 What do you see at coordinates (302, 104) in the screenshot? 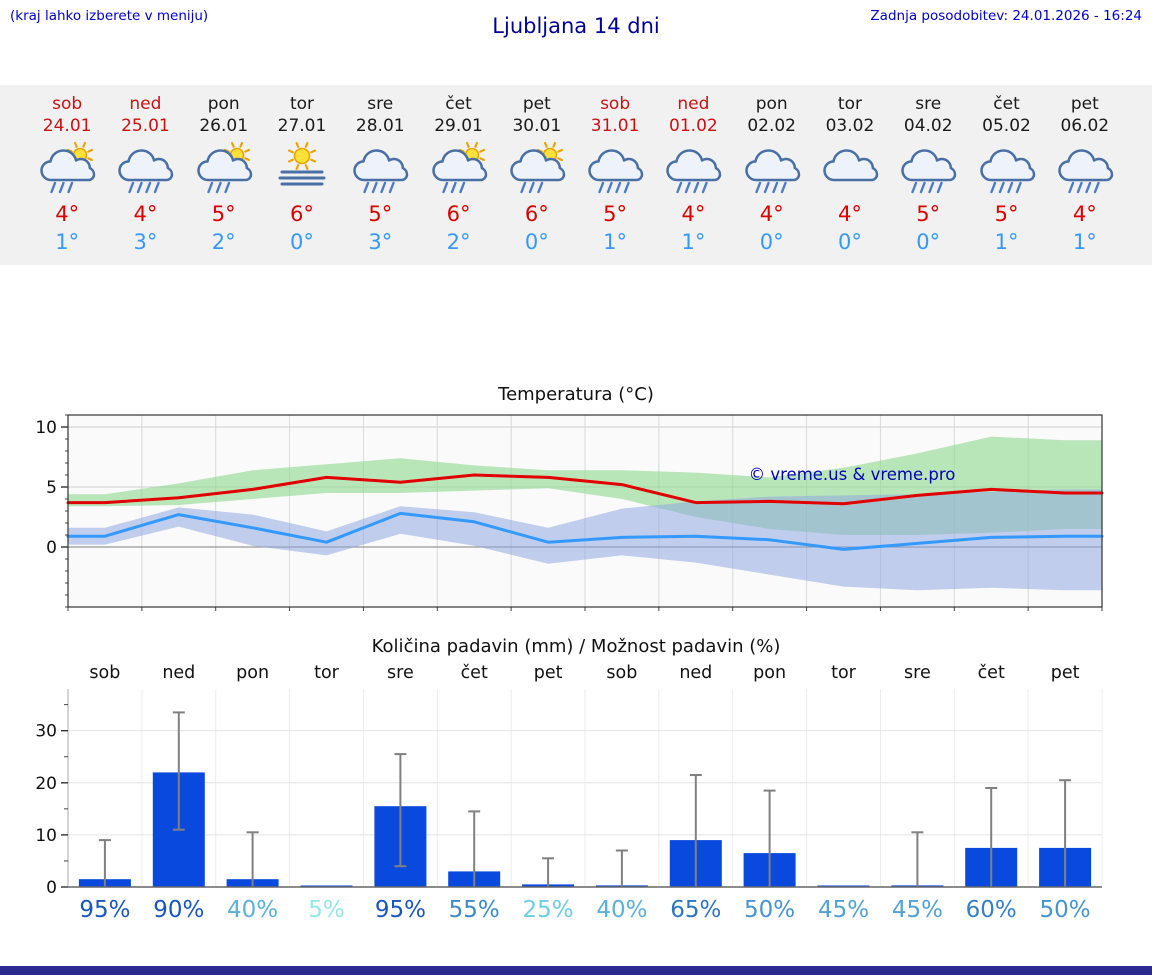
I see `day-name: tor` at bounding box center [302, 104].